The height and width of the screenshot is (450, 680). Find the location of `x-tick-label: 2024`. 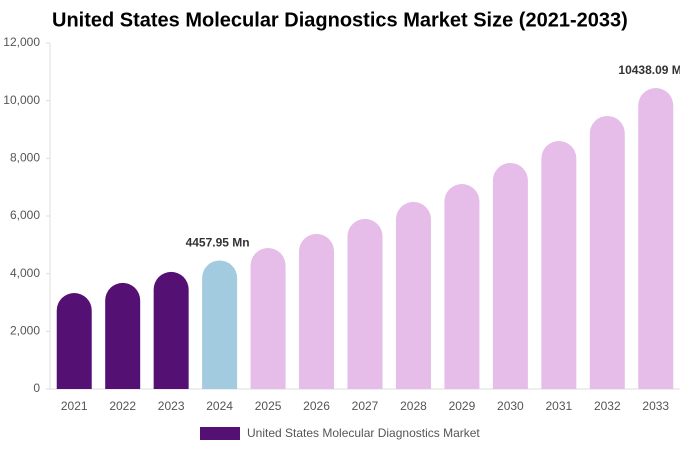

x-tick-label: 2024 is located at coordinates (219, 406).